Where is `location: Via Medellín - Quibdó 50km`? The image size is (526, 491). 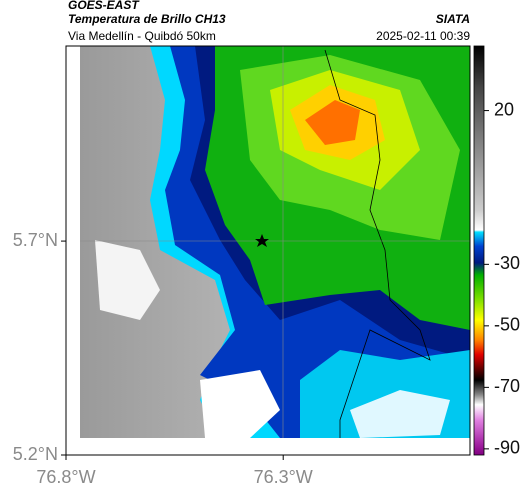
location: Via Medellín - Quibdó 50km is located at coordinates (142, 36).